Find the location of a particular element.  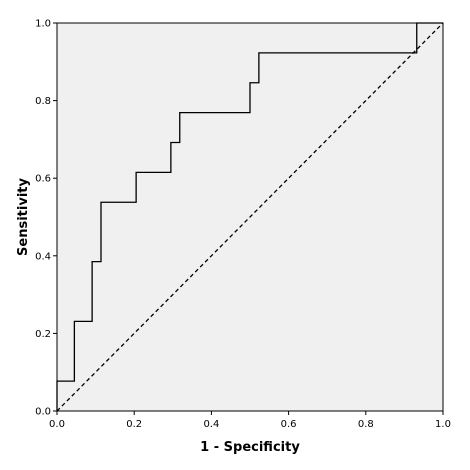

x-tick-label: 0.0 is located at coordinates (57, 424).